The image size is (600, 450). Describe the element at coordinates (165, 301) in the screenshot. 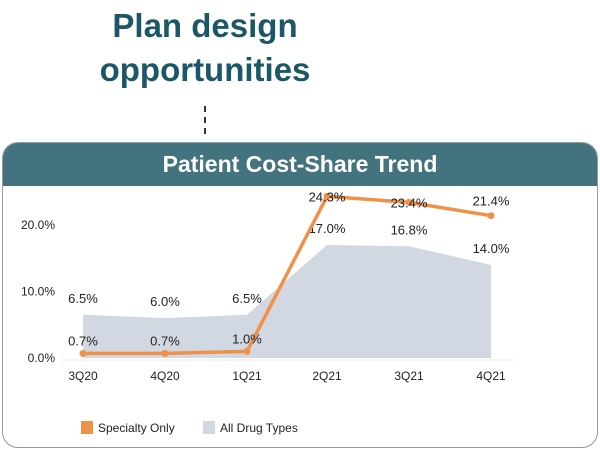

I see `data-label-all-drug-types: 6.0%` at that location.